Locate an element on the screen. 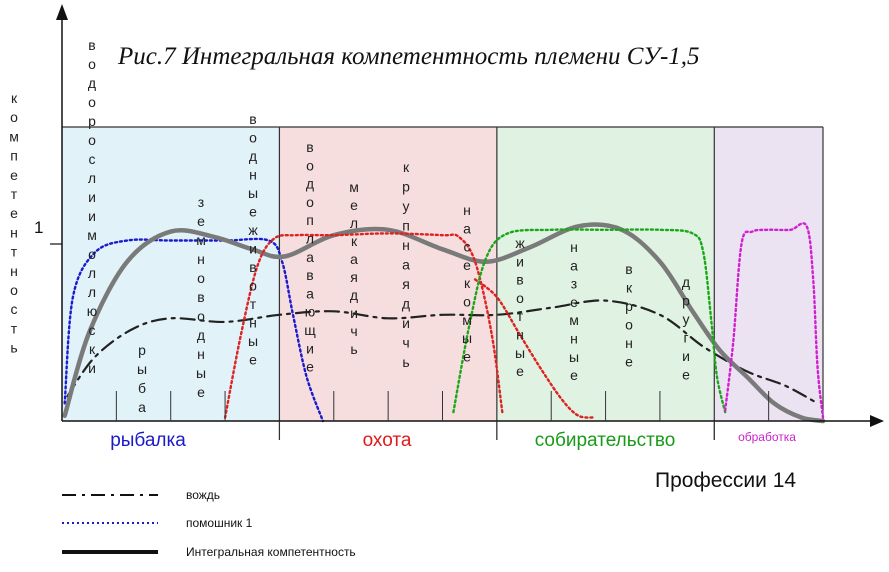 Image resolution: width=889 pixels, height=572 pixels. y-axis-arrow is located at coordinates (62, 12).